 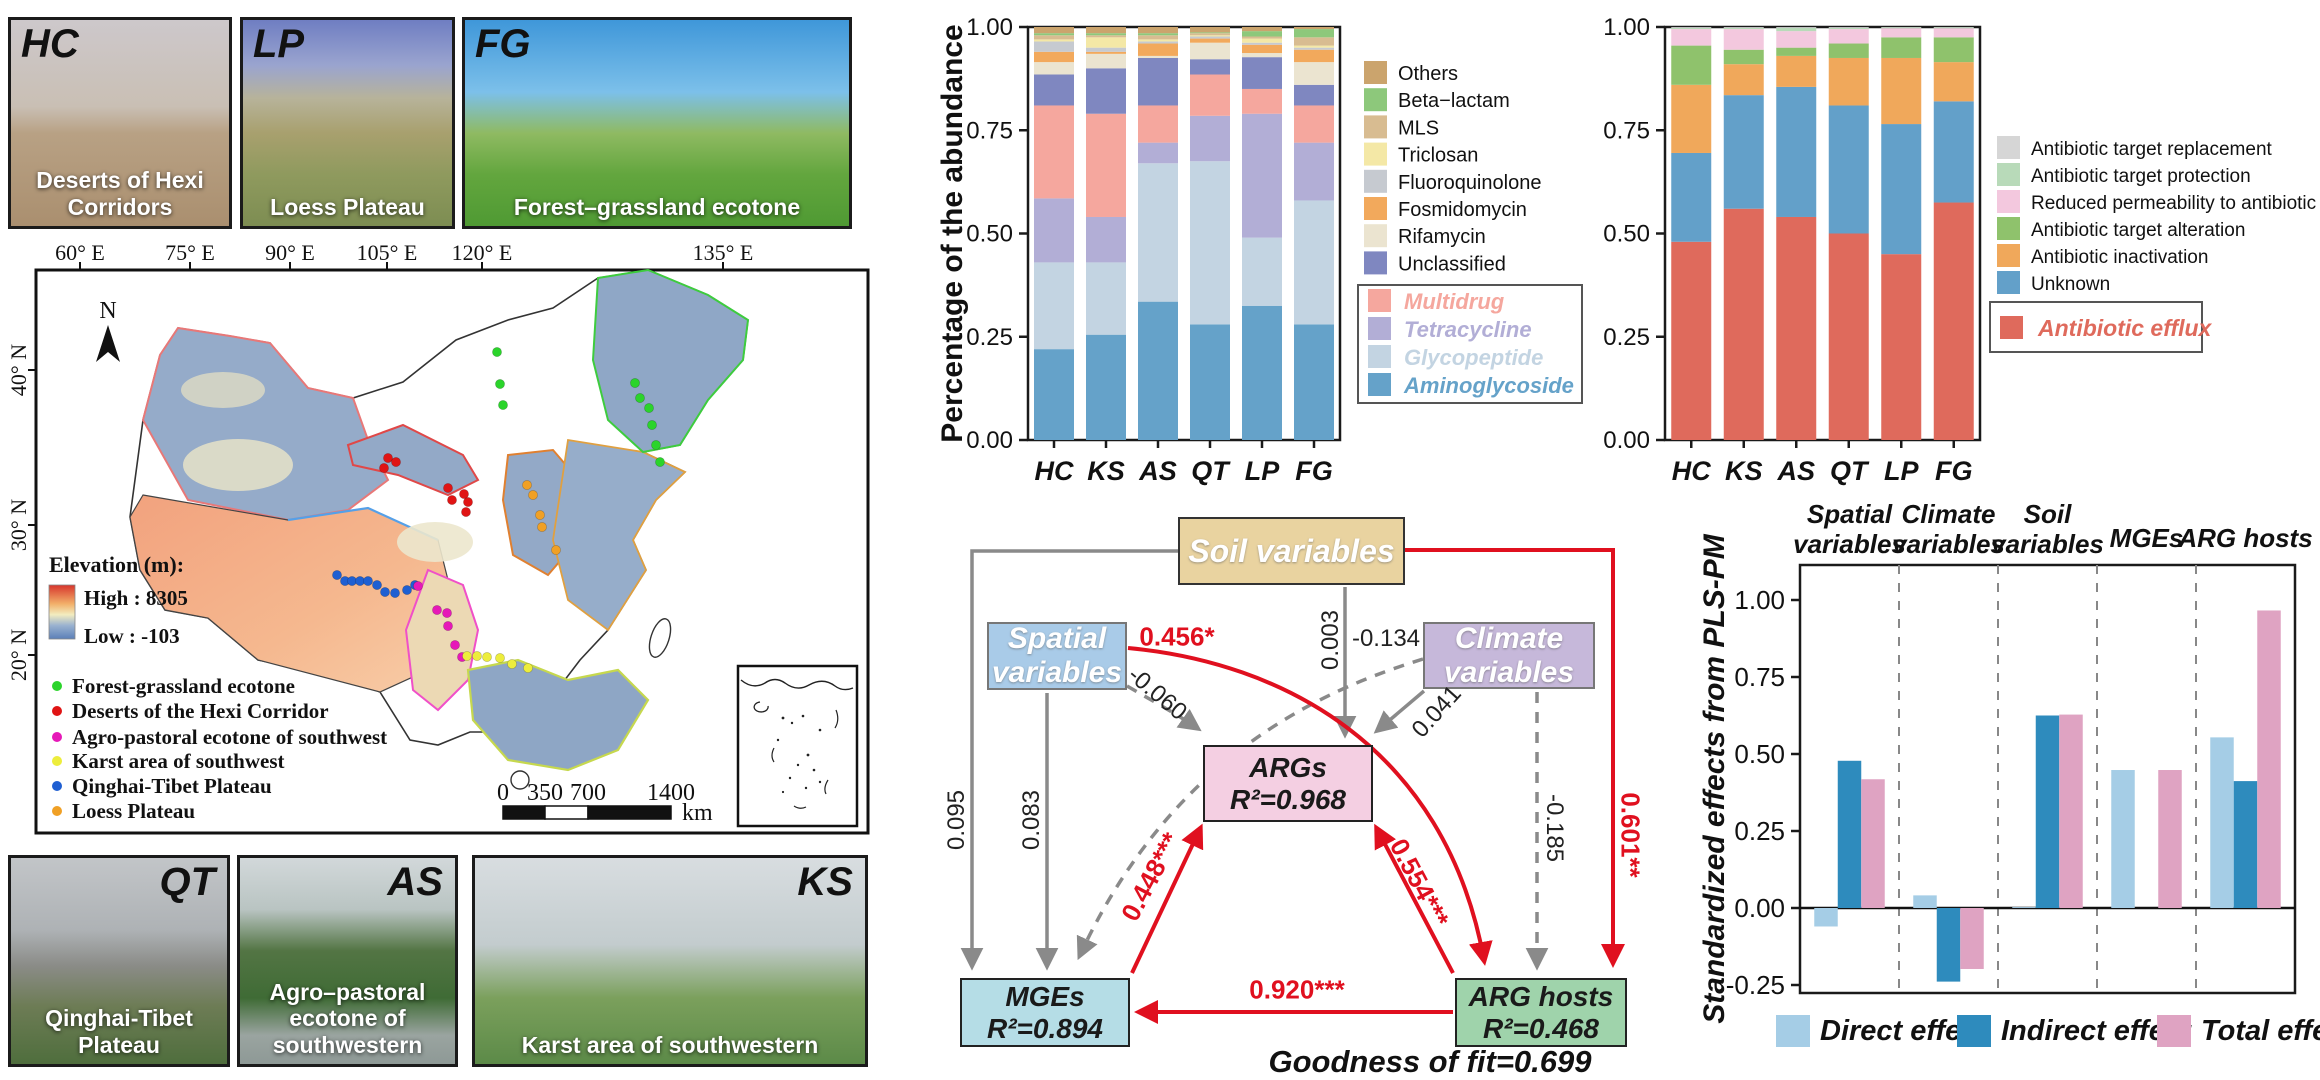 I want to click on x-category-label: HC, so click(x=1691, y=471).